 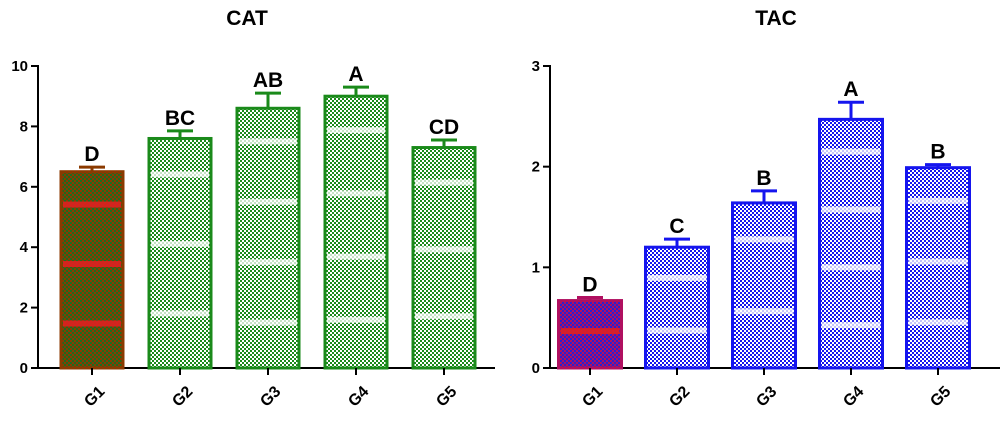 I want to click on y-tick-label: 6, so click(x=24, y=187).